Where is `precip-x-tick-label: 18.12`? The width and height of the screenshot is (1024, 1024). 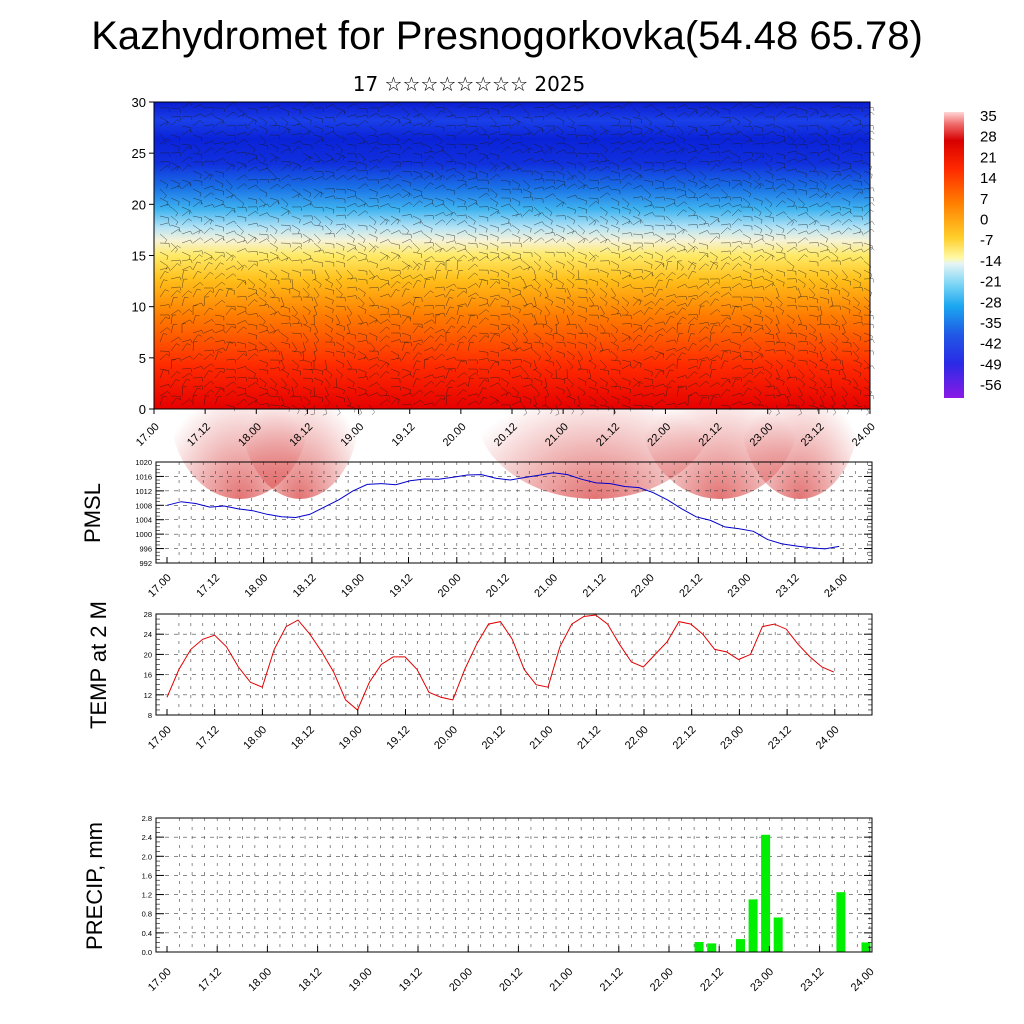 precip-x-tick-label: 18.12 is located at coordinates (311, 980).